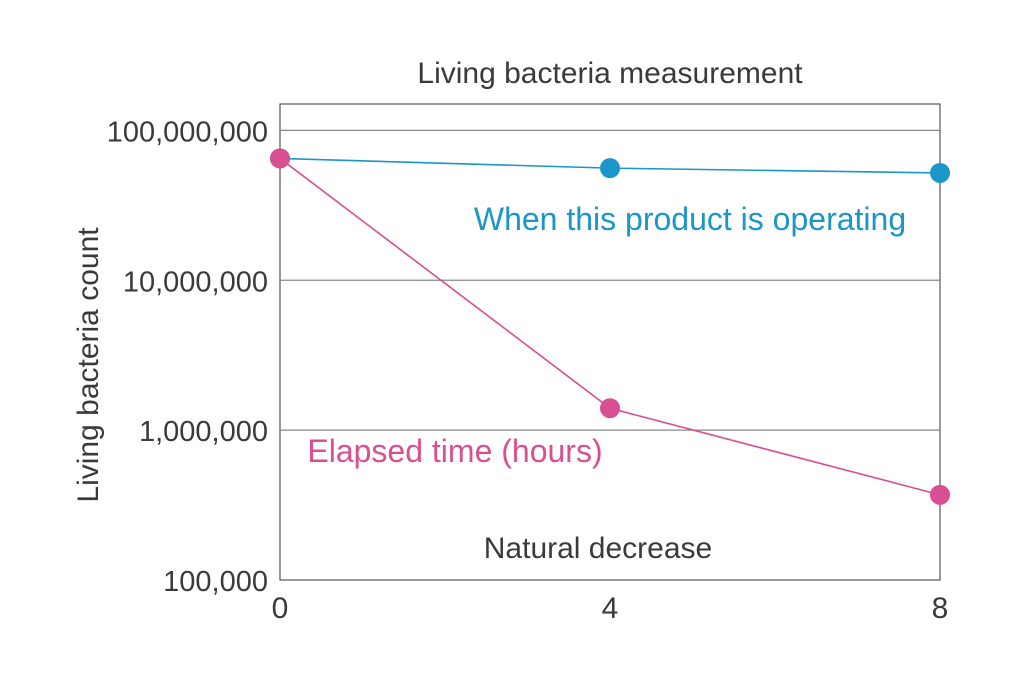 The width and height of the screenshot is (1033, 689). Describe the element at coordinates (454, 451) in the screenshot. I see `annotation-elapsed-time: Elapsed time (hours)` at that location.